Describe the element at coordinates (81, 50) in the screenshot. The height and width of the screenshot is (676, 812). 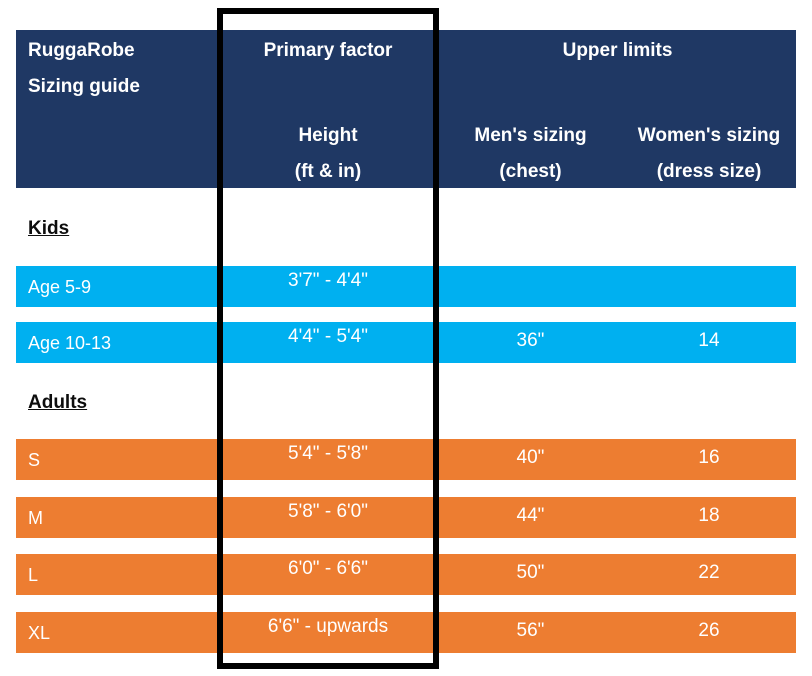
I see `table-title-brand: RuggaRobe` at that location.